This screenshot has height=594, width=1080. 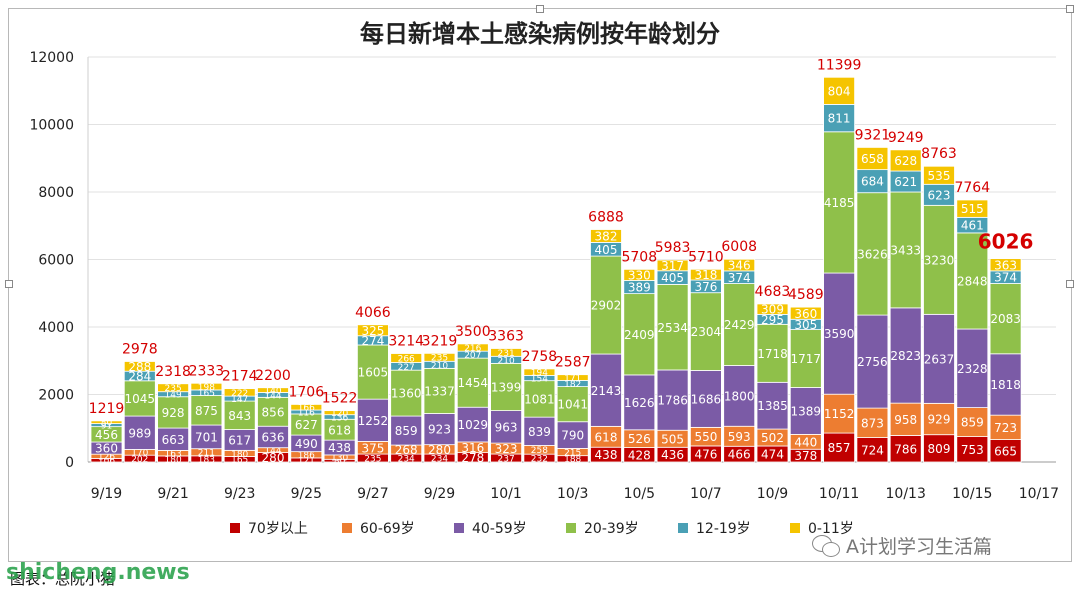 I want to click on data-label: 207, so click(x=472, y=356).